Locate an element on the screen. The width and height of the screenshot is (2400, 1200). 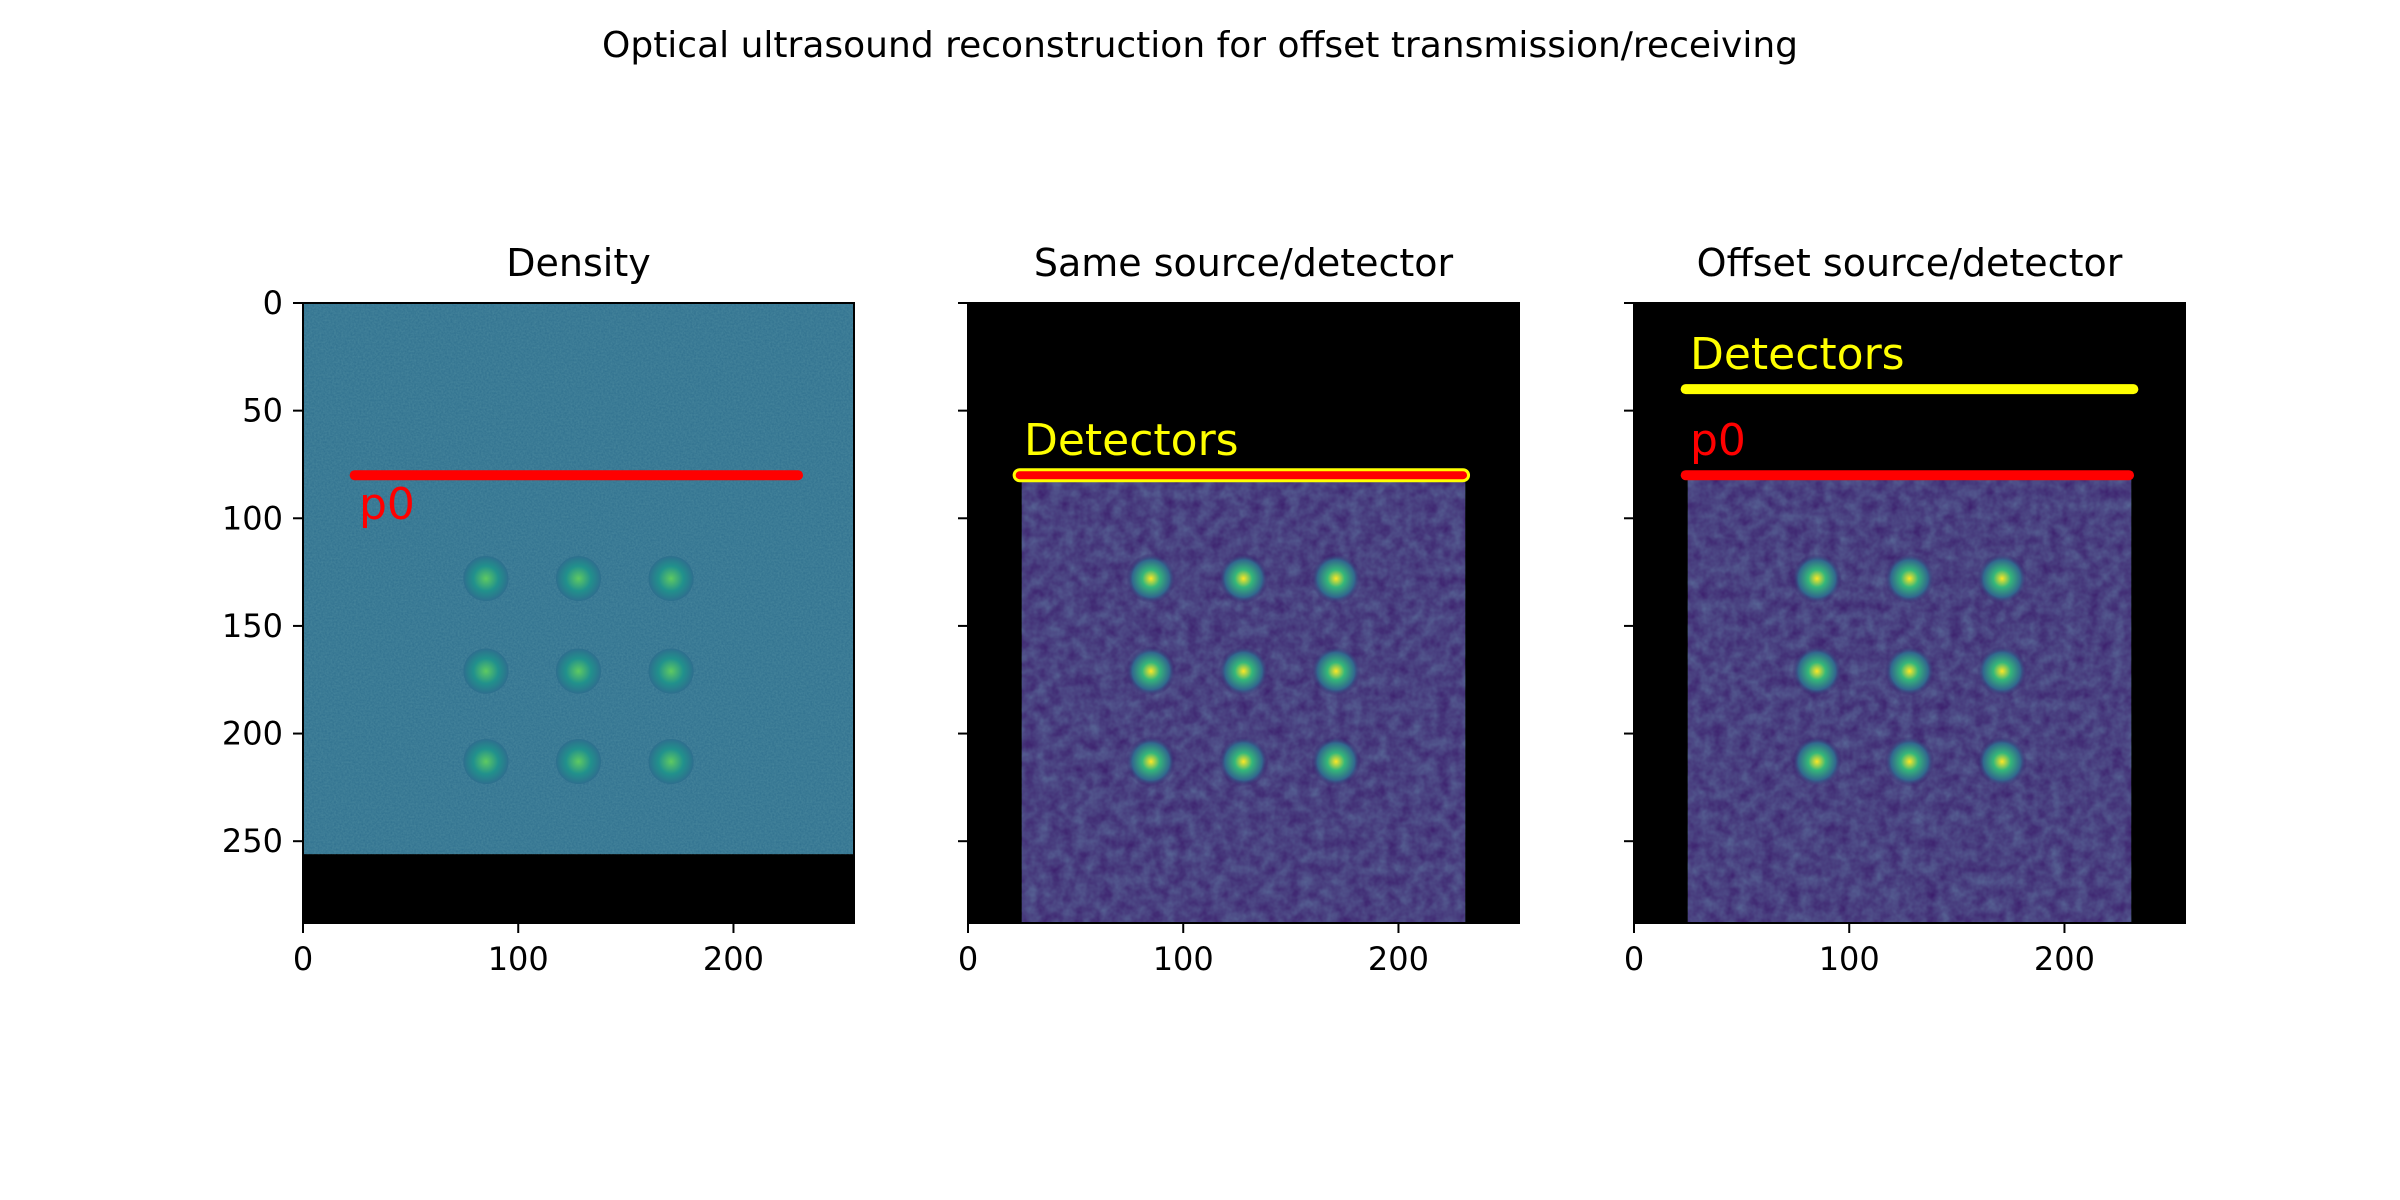
axes-same-source-detector: Detectors 0 100 200 Same source/detector is located at coordinates (1239, 609).